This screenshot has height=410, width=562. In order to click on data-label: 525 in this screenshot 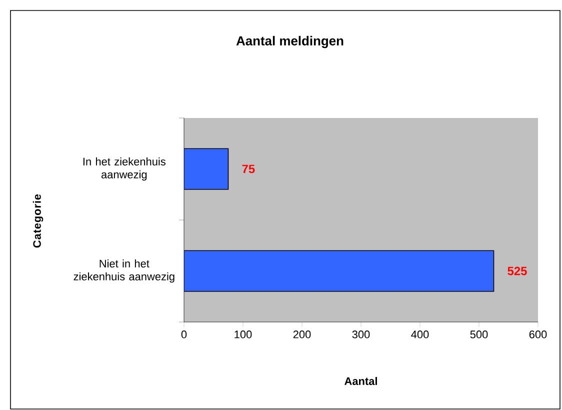, I will do `click(517, 271)`.